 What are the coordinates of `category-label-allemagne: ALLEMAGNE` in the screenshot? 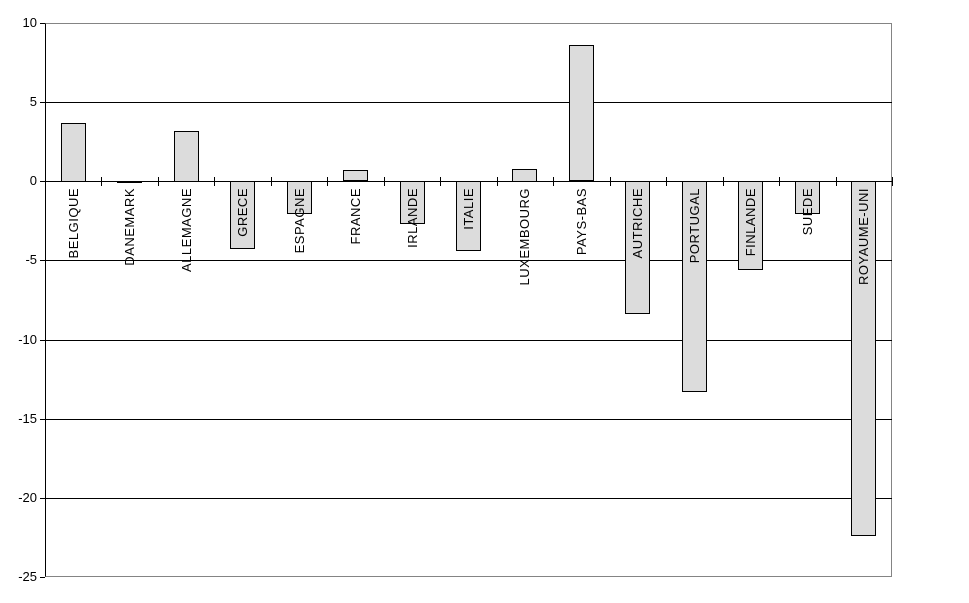 It's located at (186, 230).